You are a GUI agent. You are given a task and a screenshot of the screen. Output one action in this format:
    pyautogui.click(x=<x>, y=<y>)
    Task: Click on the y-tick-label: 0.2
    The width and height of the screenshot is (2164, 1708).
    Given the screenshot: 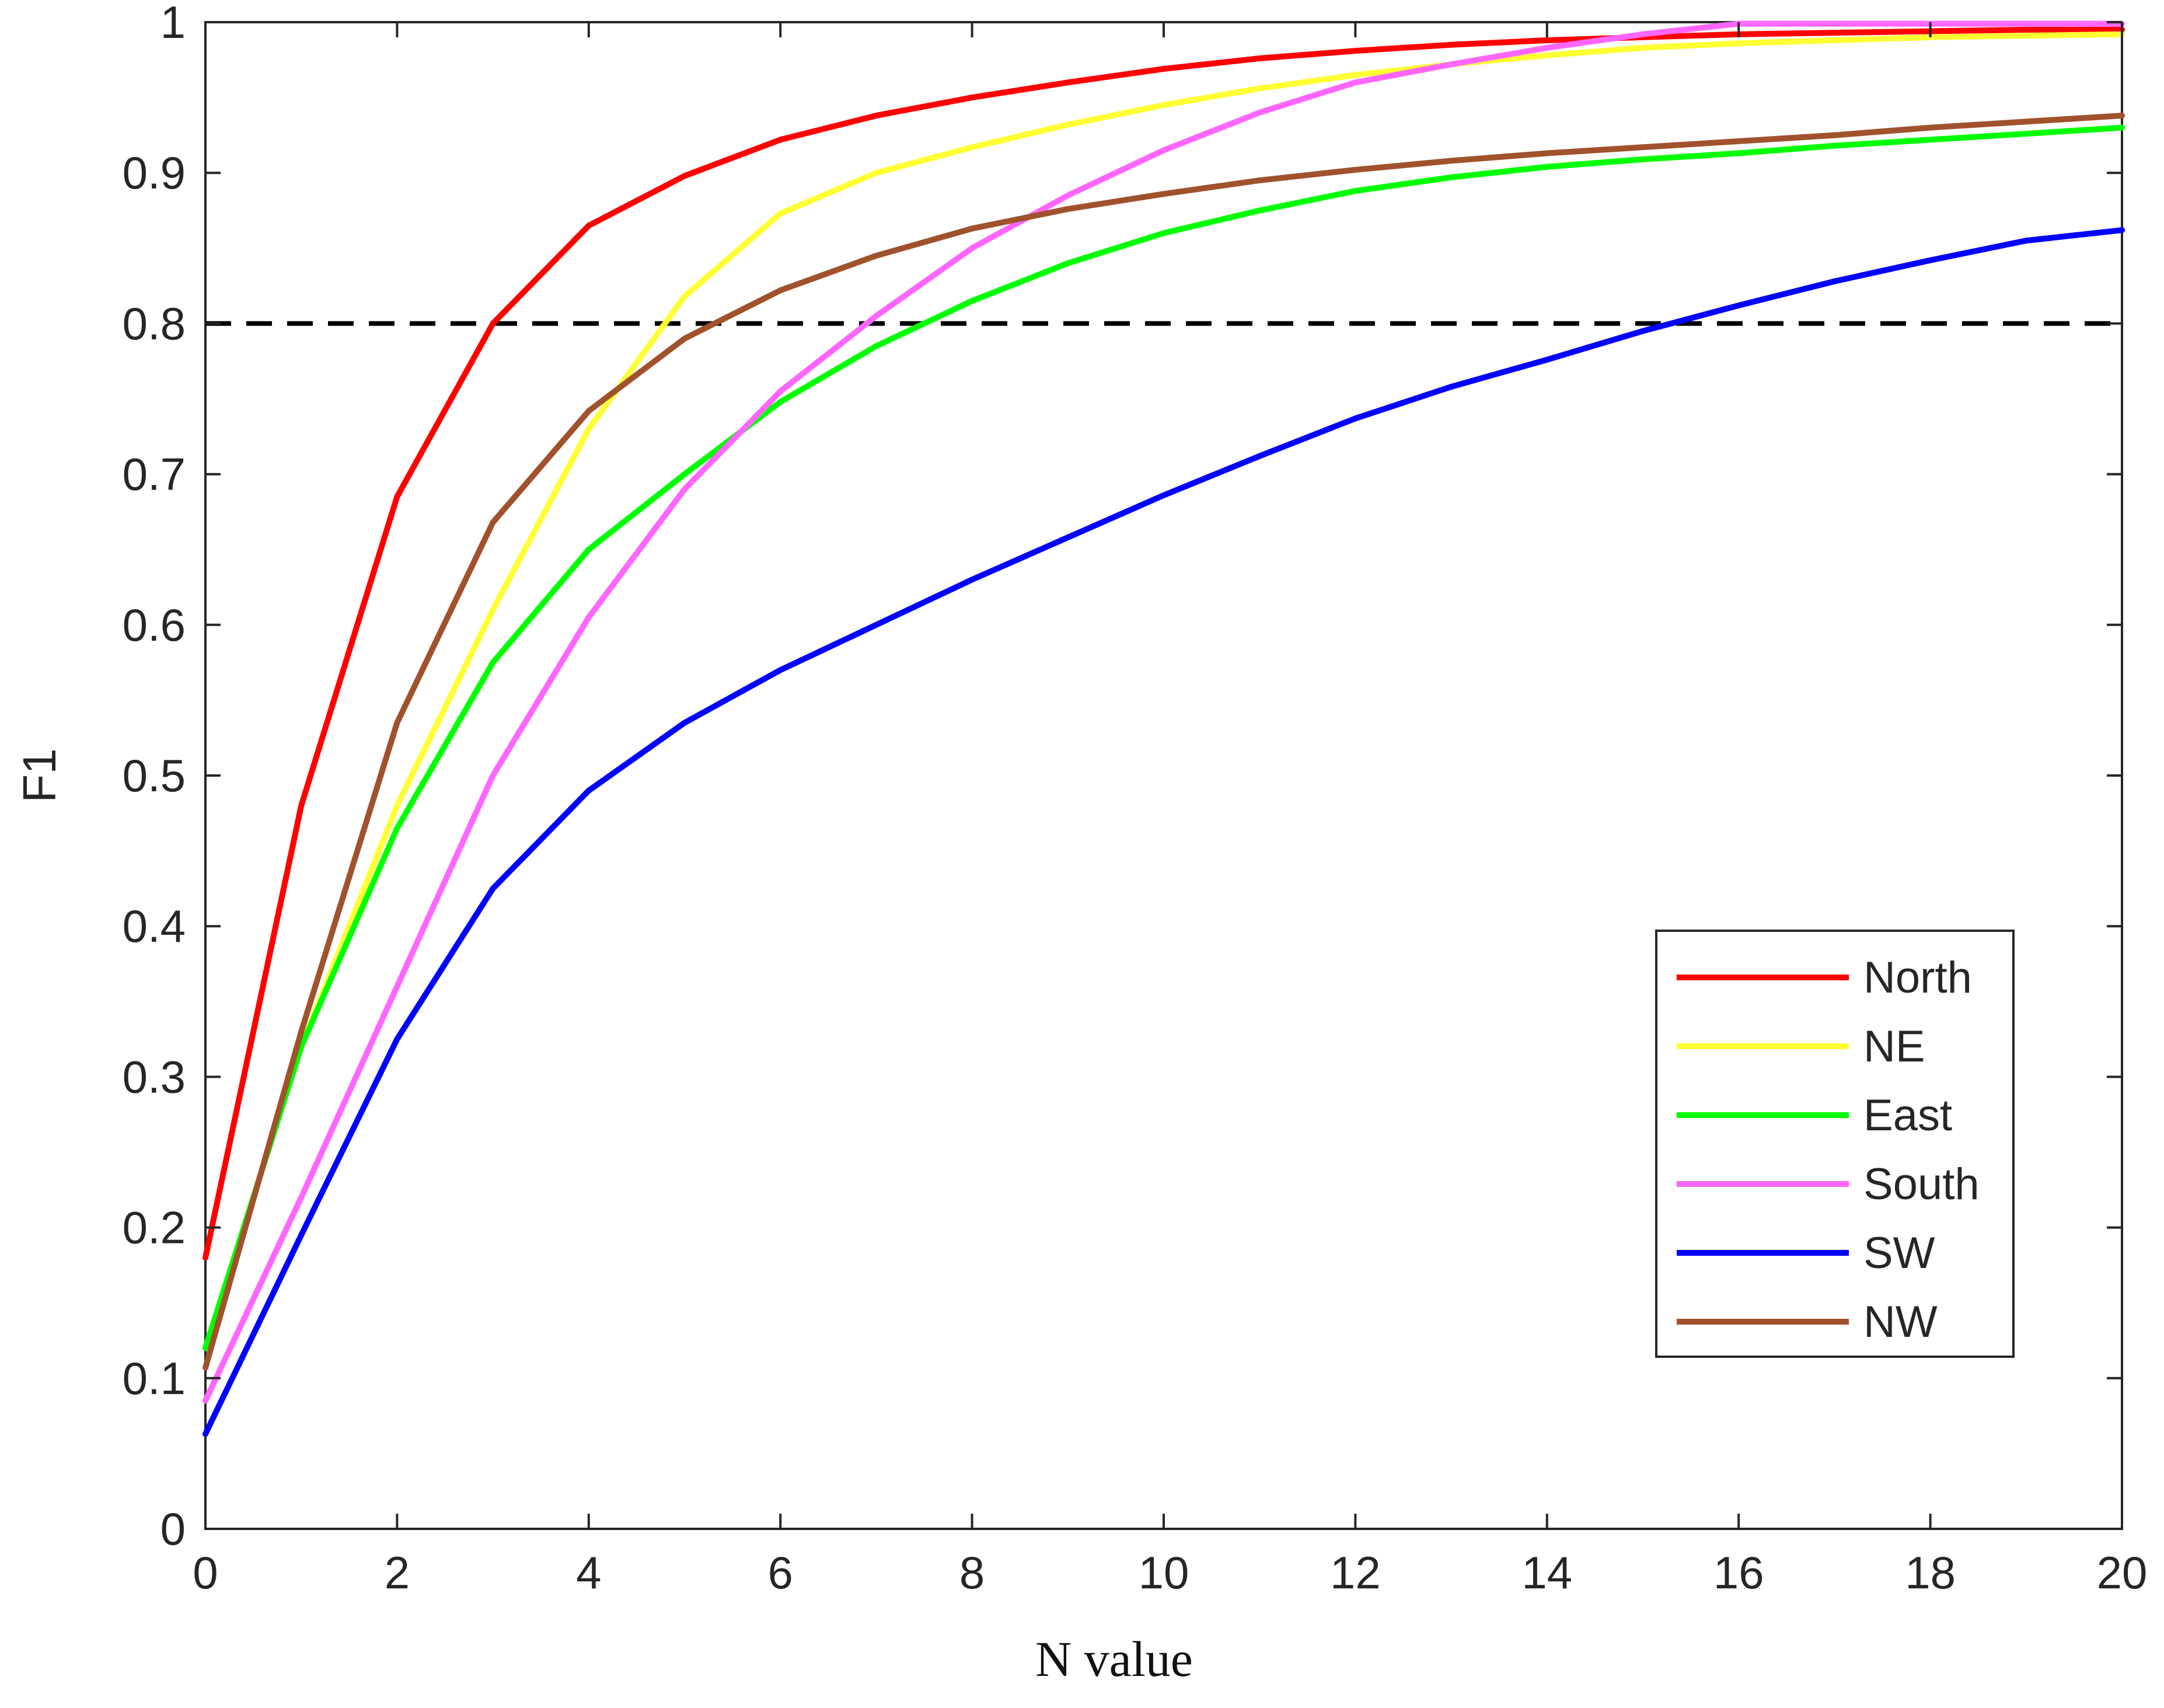 What is the action you would take?
    pyautogui.click(x=154, y=1227)
    